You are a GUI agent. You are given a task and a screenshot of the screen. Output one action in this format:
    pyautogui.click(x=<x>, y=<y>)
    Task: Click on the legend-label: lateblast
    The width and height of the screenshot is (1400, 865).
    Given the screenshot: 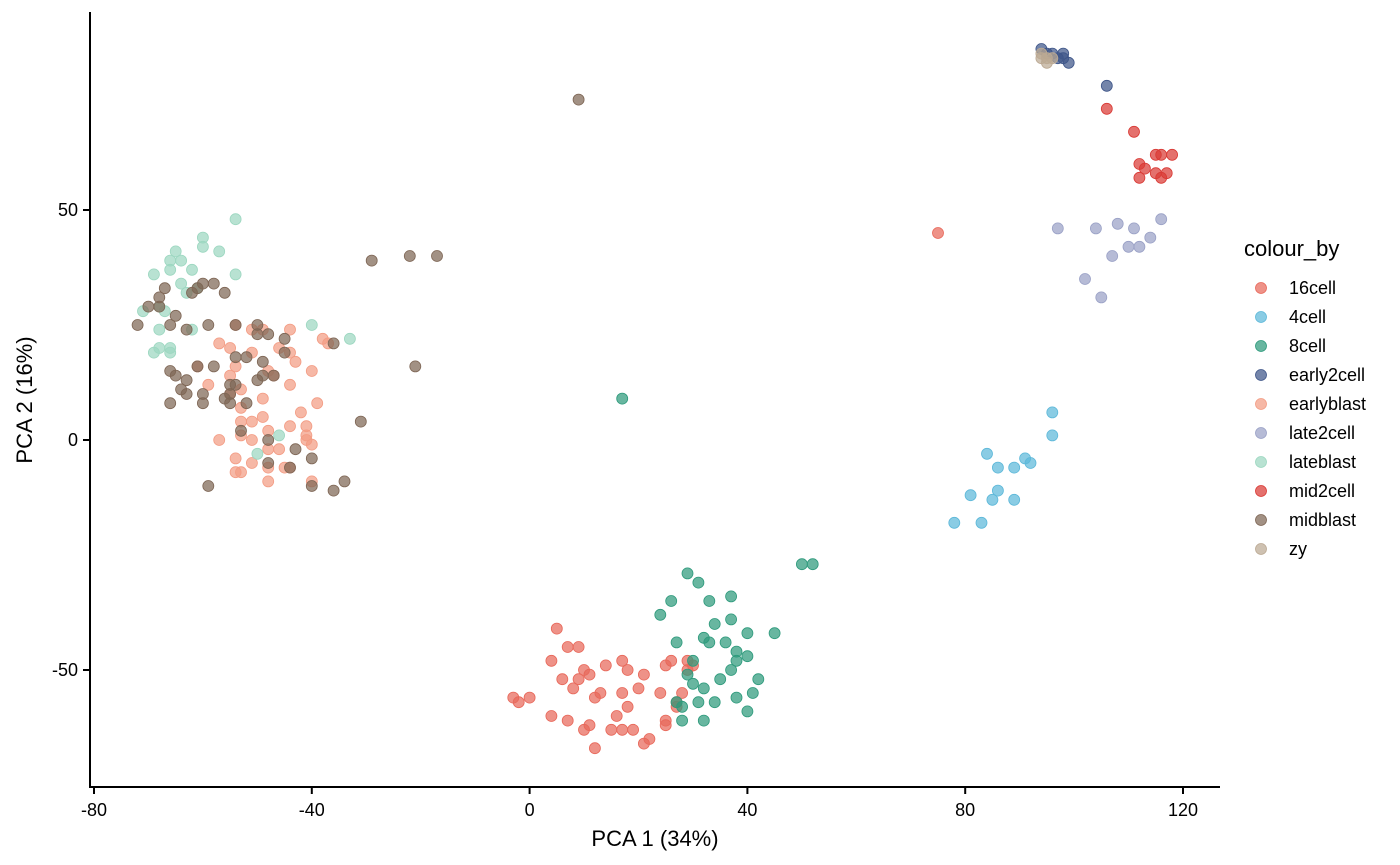 What is the action you would take?
    pyautogui.click(x=1322, y=462)
    